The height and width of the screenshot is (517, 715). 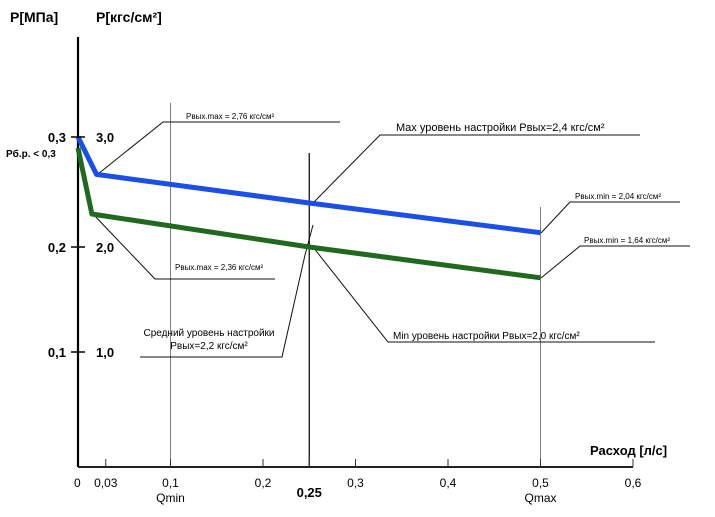 I want to click on leader-max-level, so click(x=476, y=169).